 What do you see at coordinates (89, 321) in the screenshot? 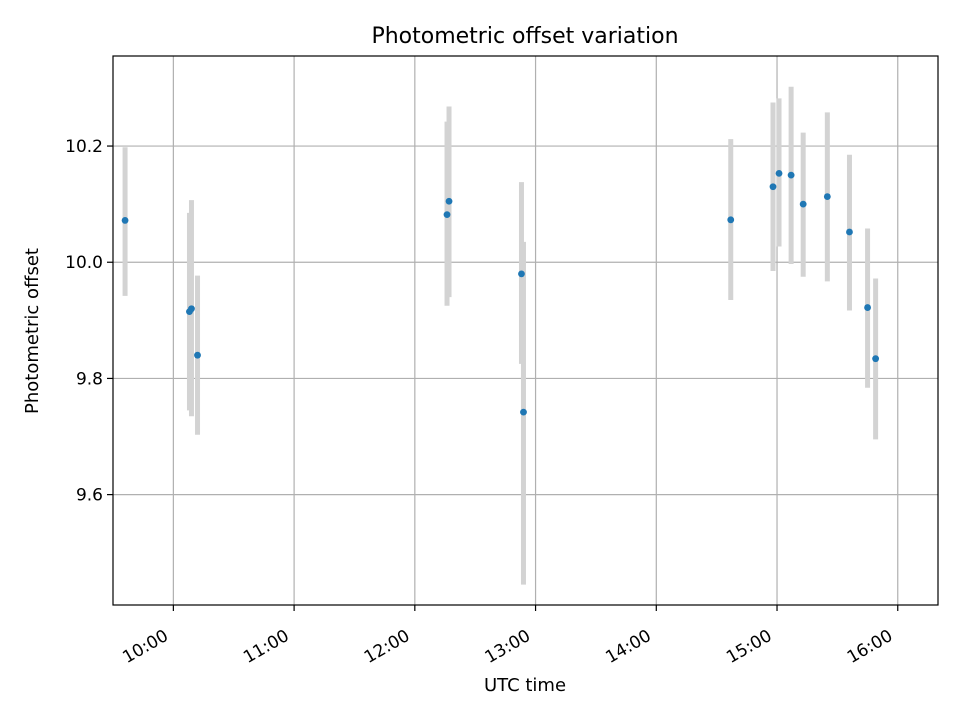
I see `y-axis-ticks: 9.6 9.8 10.0 10.2` at bounding box center [89, 321].